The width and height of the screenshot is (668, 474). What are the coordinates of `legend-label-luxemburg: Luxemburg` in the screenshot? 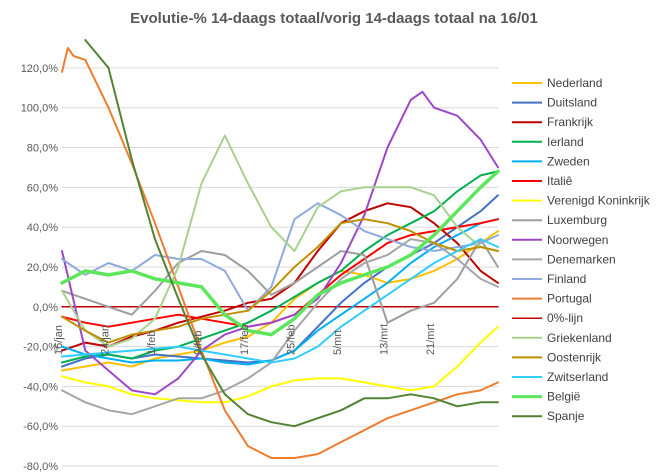 It's located at (577, 220).